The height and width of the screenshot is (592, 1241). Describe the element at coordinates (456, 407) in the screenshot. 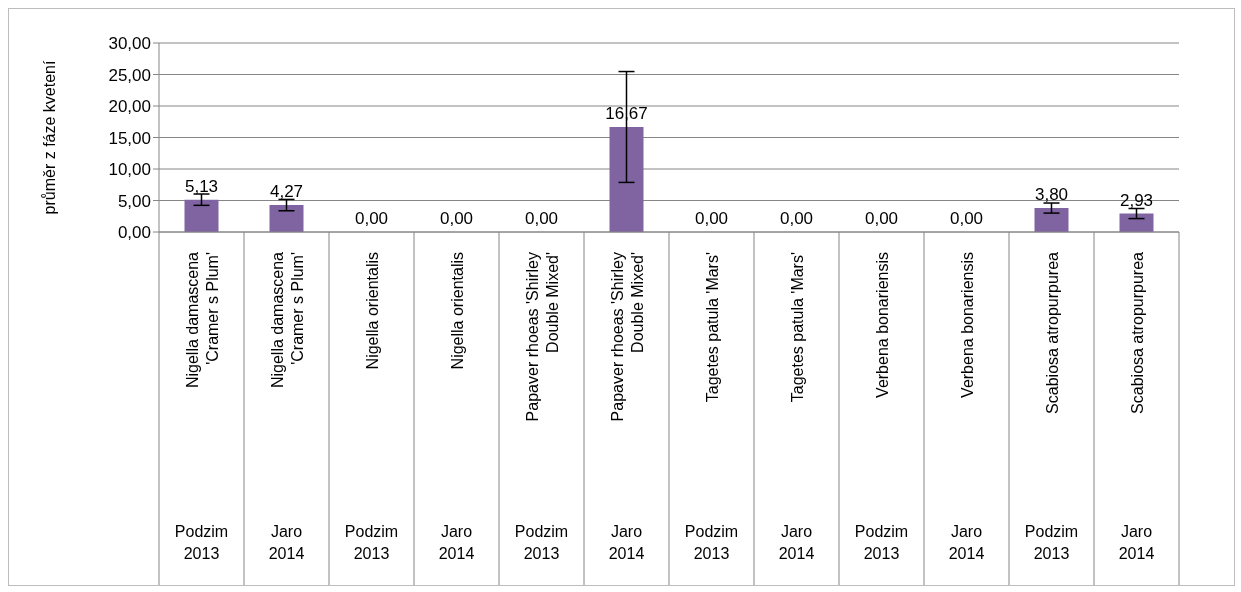

I see `category-label: Nigella orientalis Jaro 2014` at that location.